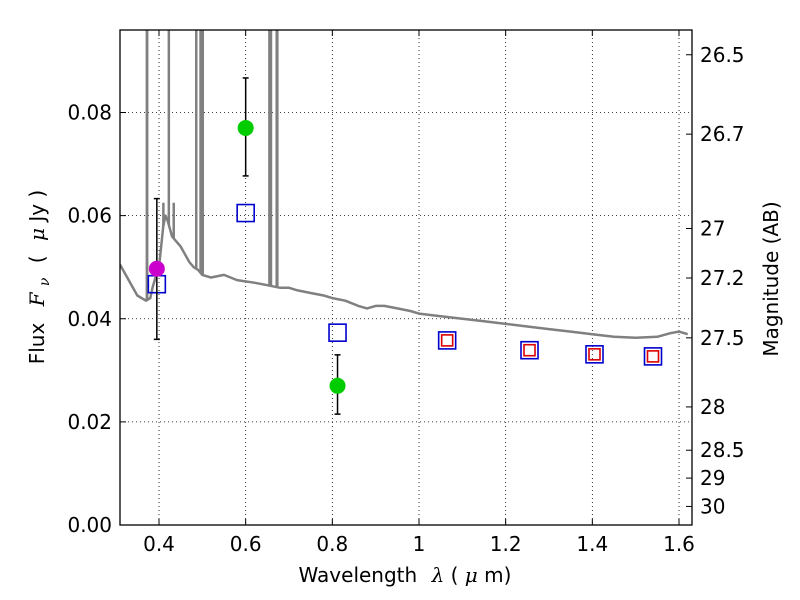 This screenshot has width=800, height=600. What do you see at coordinates (89, 216) in the screenshot?
I see `y-tick-label: 0.06` at bounding box center [89, 216].